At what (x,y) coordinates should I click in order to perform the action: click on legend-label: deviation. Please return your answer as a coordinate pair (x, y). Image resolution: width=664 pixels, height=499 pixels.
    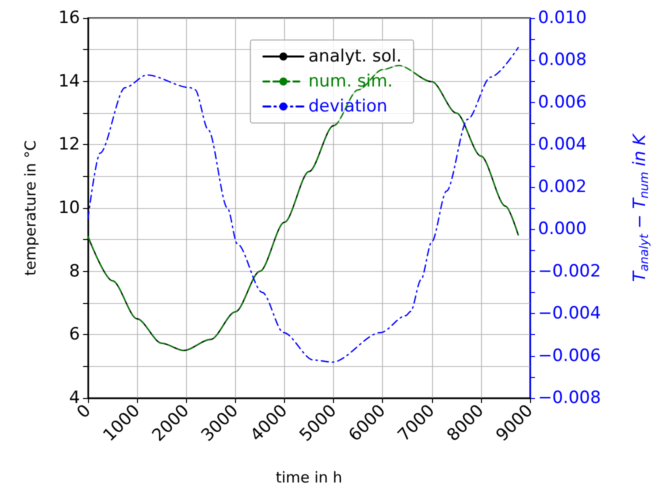
    Looking at the image, I should click on (348, 106).